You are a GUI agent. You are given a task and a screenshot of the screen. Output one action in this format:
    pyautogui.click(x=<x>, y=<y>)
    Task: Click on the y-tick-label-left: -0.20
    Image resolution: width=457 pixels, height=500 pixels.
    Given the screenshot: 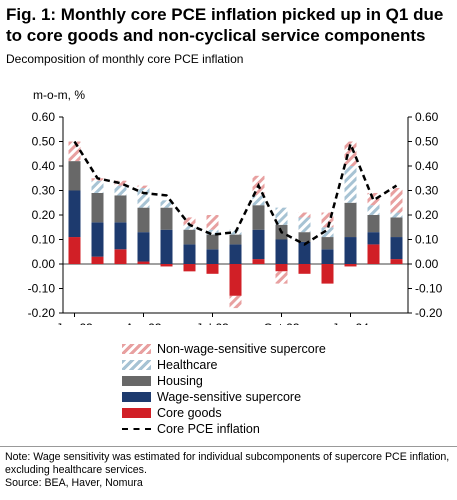 What is the action you would take?
    pyautogui.click(x=42, y=313)
    